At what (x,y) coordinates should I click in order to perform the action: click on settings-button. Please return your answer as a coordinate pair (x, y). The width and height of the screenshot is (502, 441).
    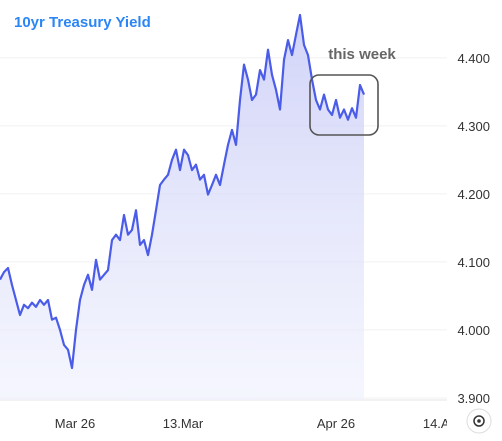
    Looking at the image, I should click on (479, 421).